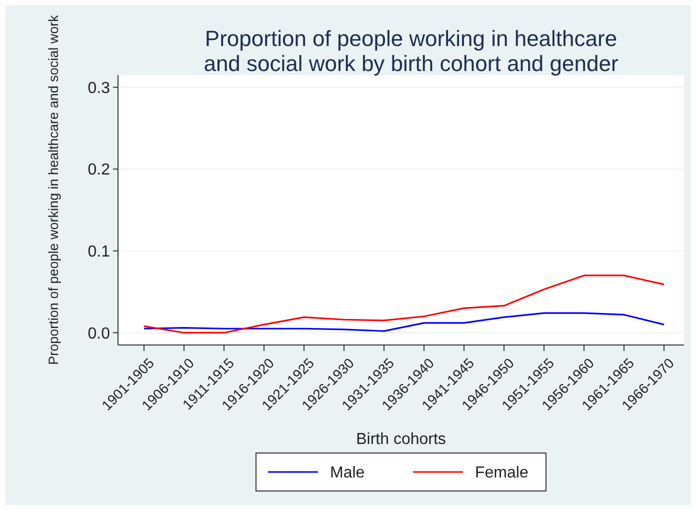 The image size is (696, 510). Describe the element at coordinates (401, 439) in the screenshot. I see `x-axis-title: Birth cohorts` at that location.